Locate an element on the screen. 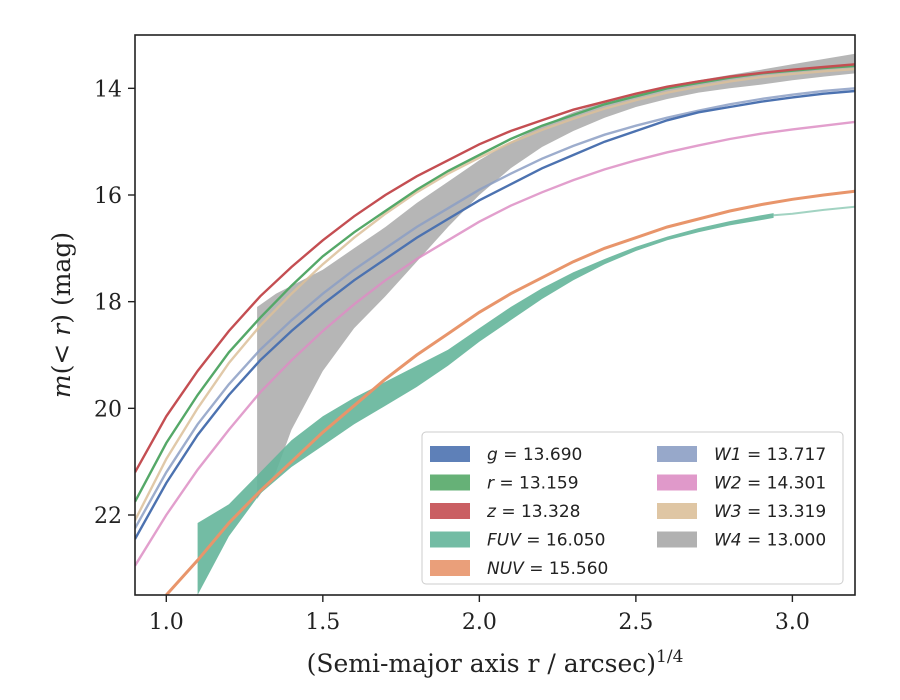  legend-swatch-fuv is located at coordinates (450, 539).